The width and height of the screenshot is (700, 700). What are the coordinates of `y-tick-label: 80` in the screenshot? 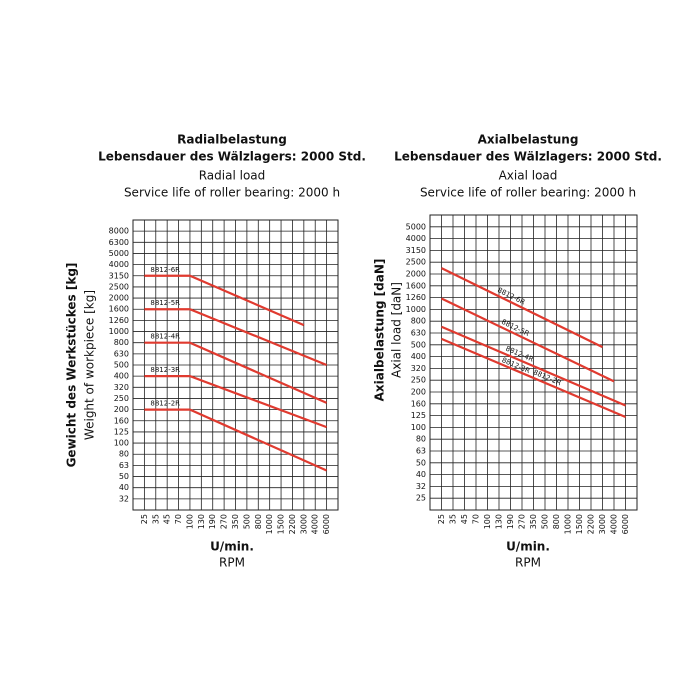 It's located at (124, 454).